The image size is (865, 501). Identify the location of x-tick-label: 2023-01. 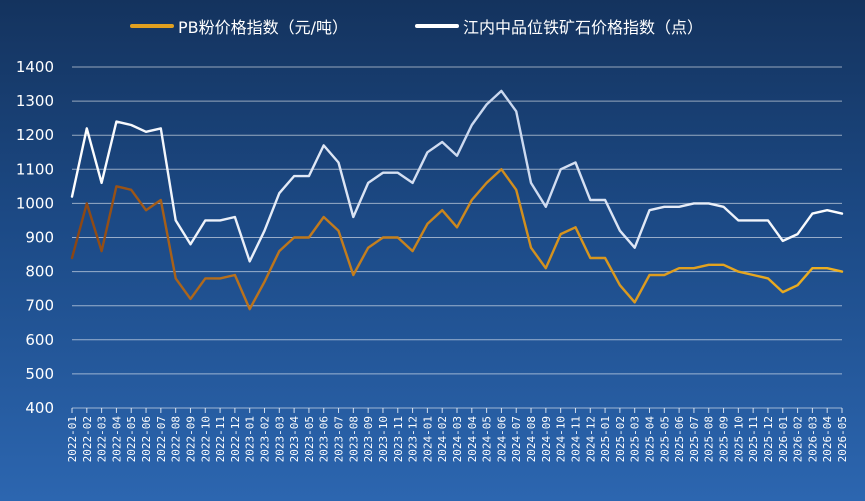
(250, 439).